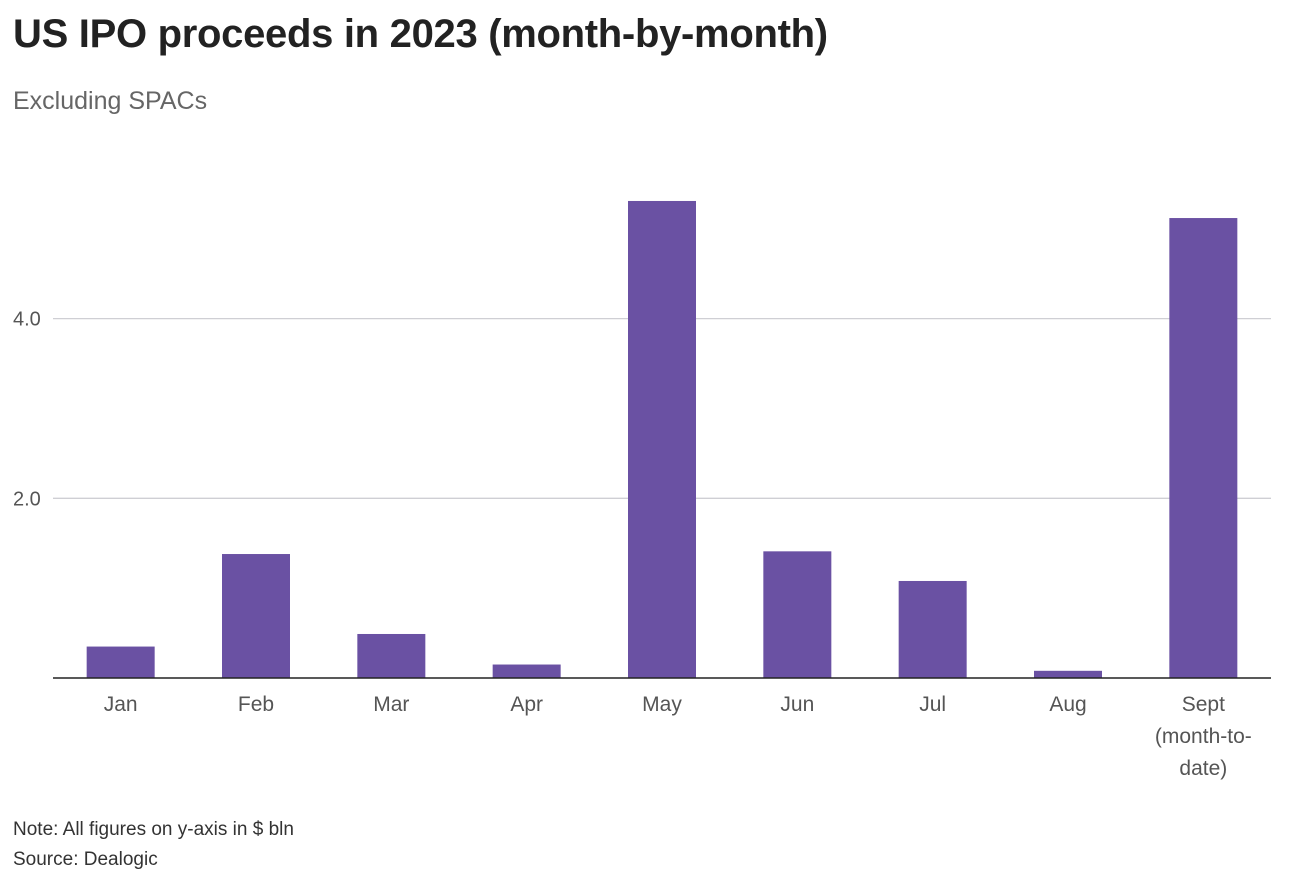 The width and height of the screenshot is (1292, 887). What do you see at coordinates (110, 101) in the screenshot?
I see `chart-subtitle: Excluding SPACs` at bounding box center [110, 101].